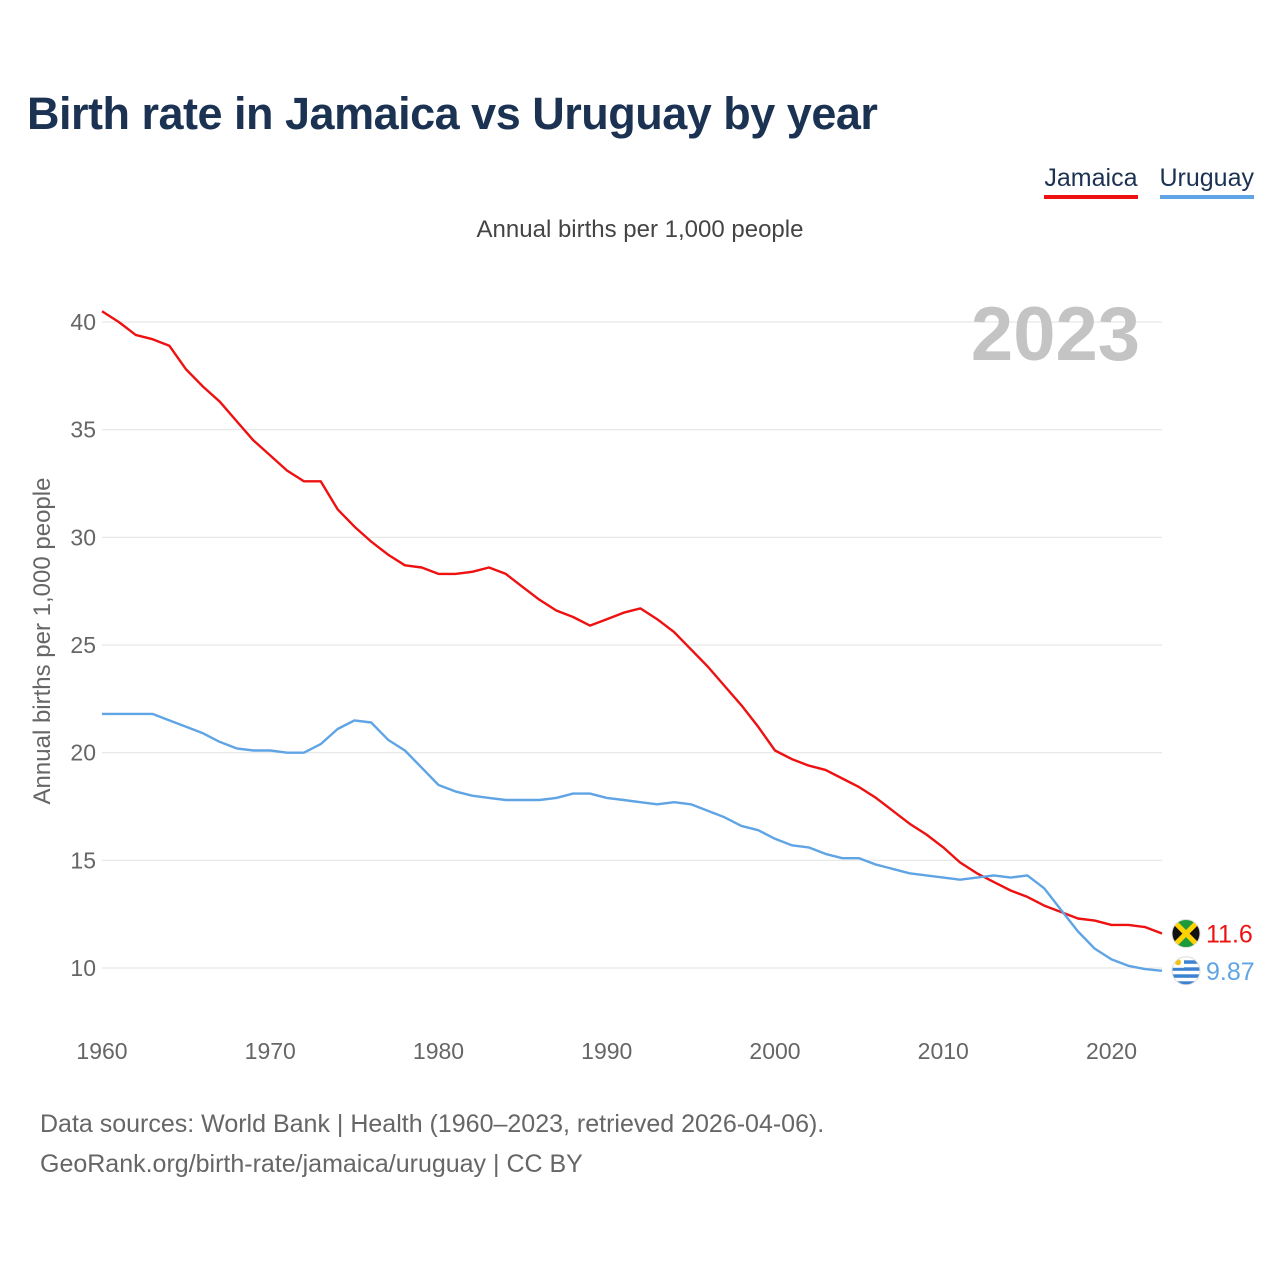  Describe the element at coordinates (1091, 181) in the screenshot. I see `legend-item-jamaica: Jamaica` at that location.